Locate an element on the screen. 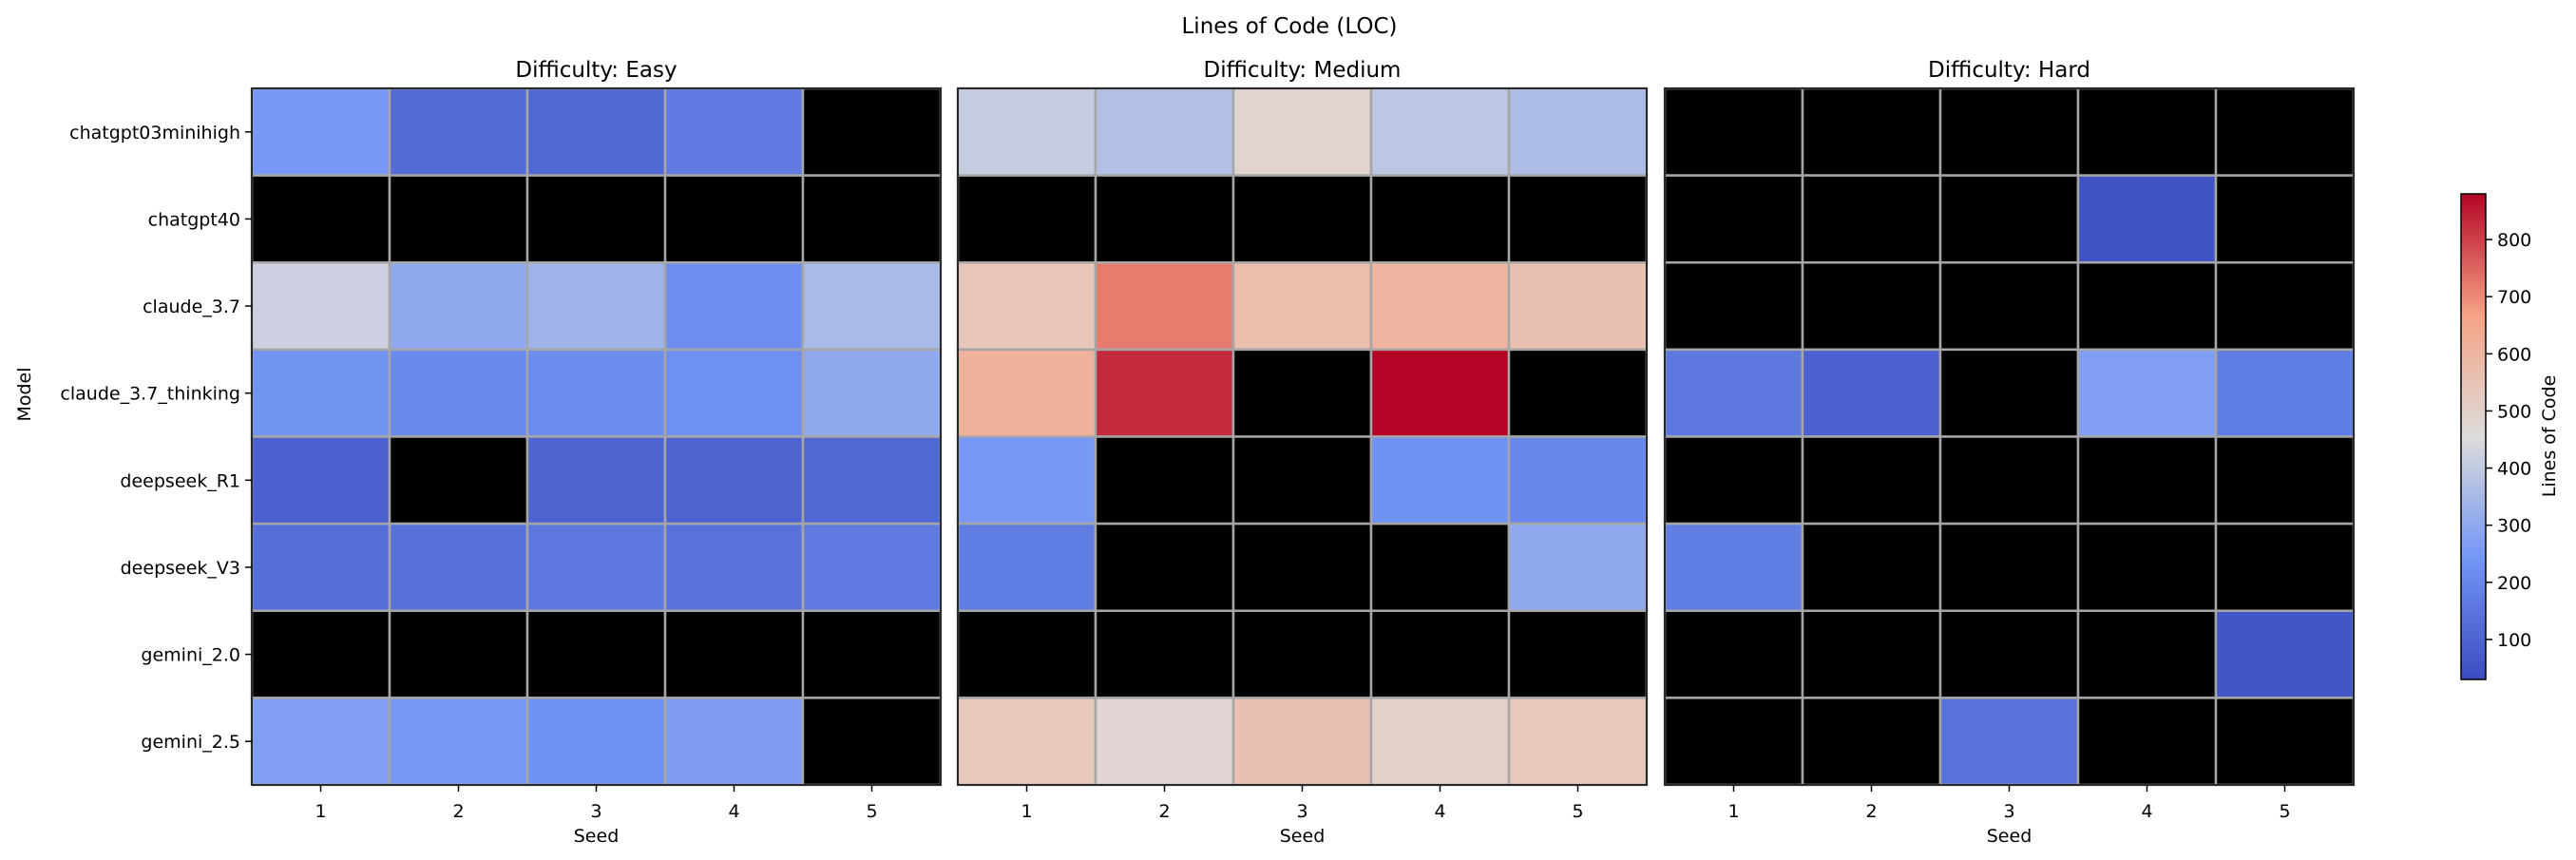 This screenshot has height=860, width=2576. y-tick-label: deepseek_R1 is located at coordinates (180, 481).